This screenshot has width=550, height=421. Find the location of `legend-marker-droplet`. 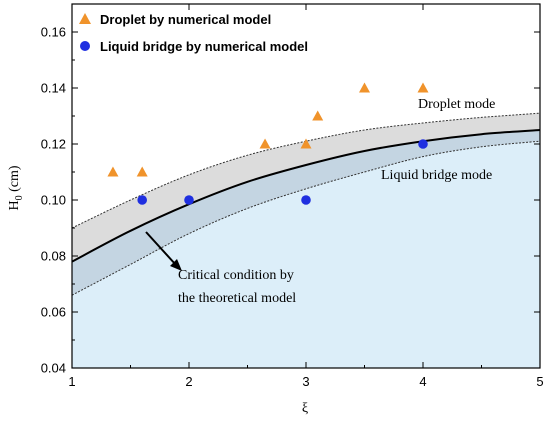

legend-marker-droplet is located at coordinates (85, 18).